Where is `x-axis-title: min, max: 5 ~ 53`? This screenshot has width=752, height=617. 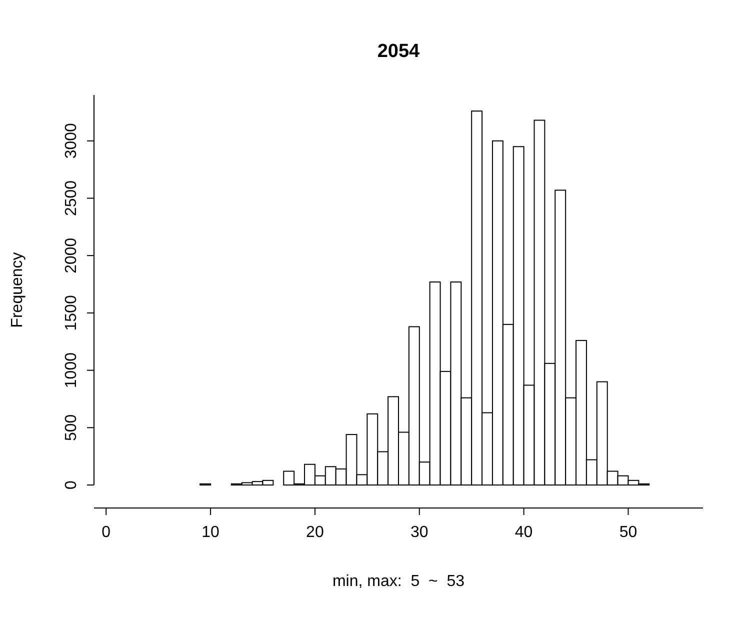 x-axis-title: min, max: 5 ~ 53 is located at coordinates (398, 581).